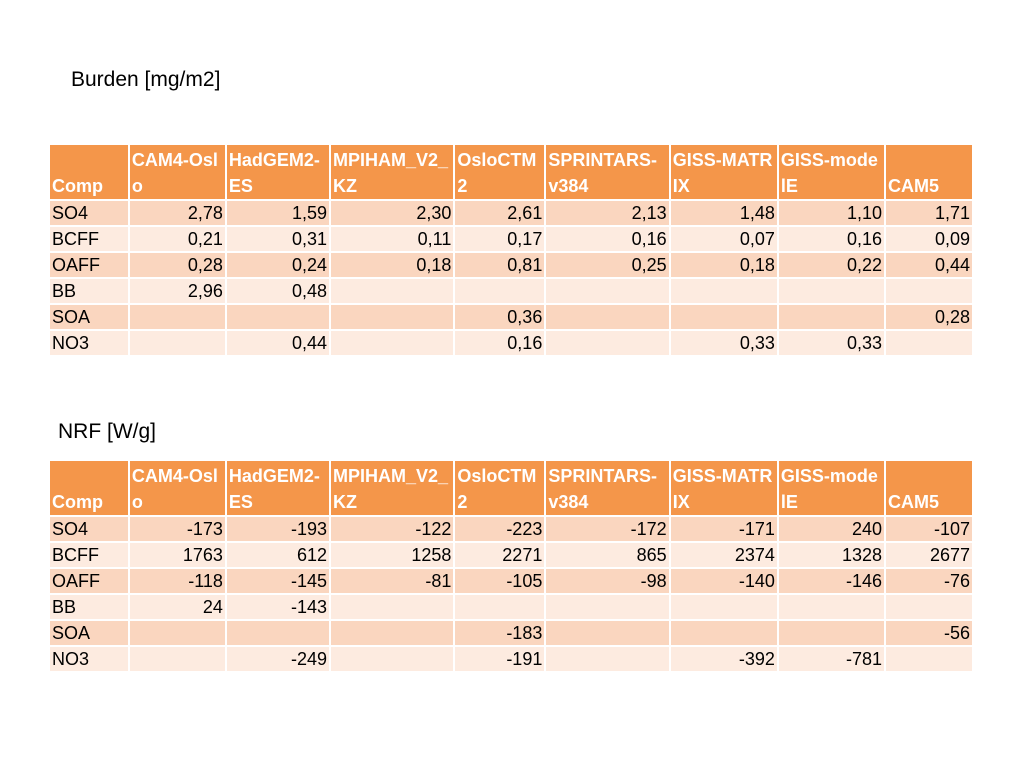 Image resolution: width=1024 pixels, height=768 pixels. I want to click on table-row: BCFF 1763 612 1258 2271 865 2374 1328 2677, so click(511, 555).